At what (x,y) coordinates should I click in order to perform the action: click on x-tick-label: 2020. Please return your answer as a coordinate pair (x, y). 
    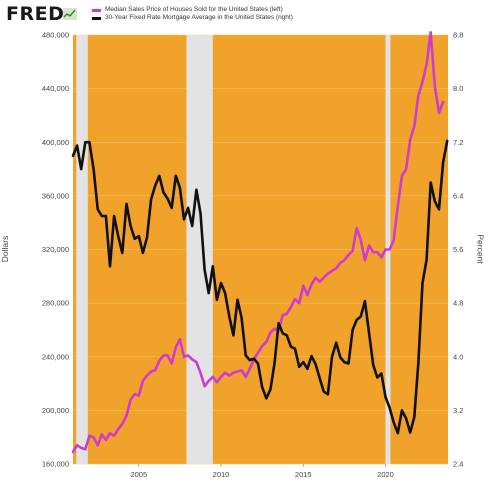
    Looking at the image, I should click on (385, 474).